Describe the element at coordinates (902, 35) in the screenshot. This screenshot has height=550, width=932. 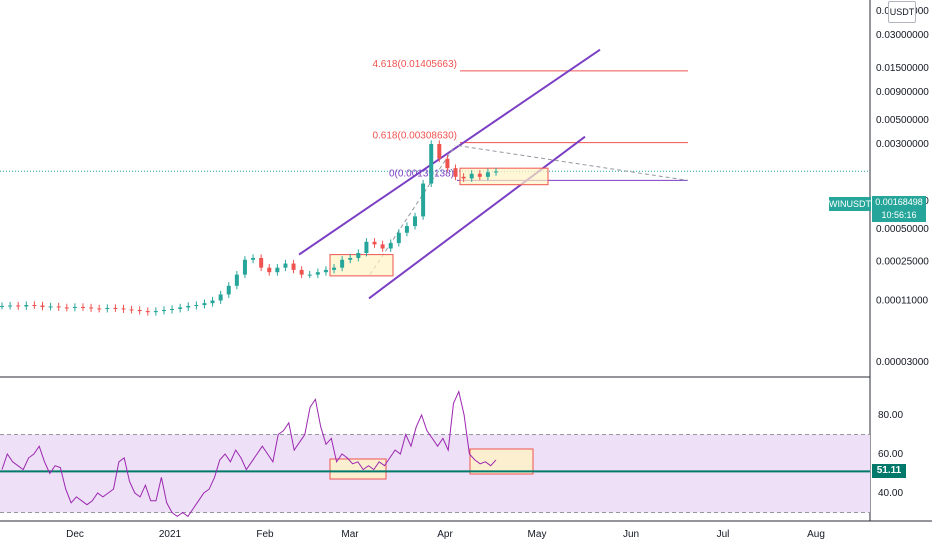
I see `price-tick-label: 0.03000000` at that location.